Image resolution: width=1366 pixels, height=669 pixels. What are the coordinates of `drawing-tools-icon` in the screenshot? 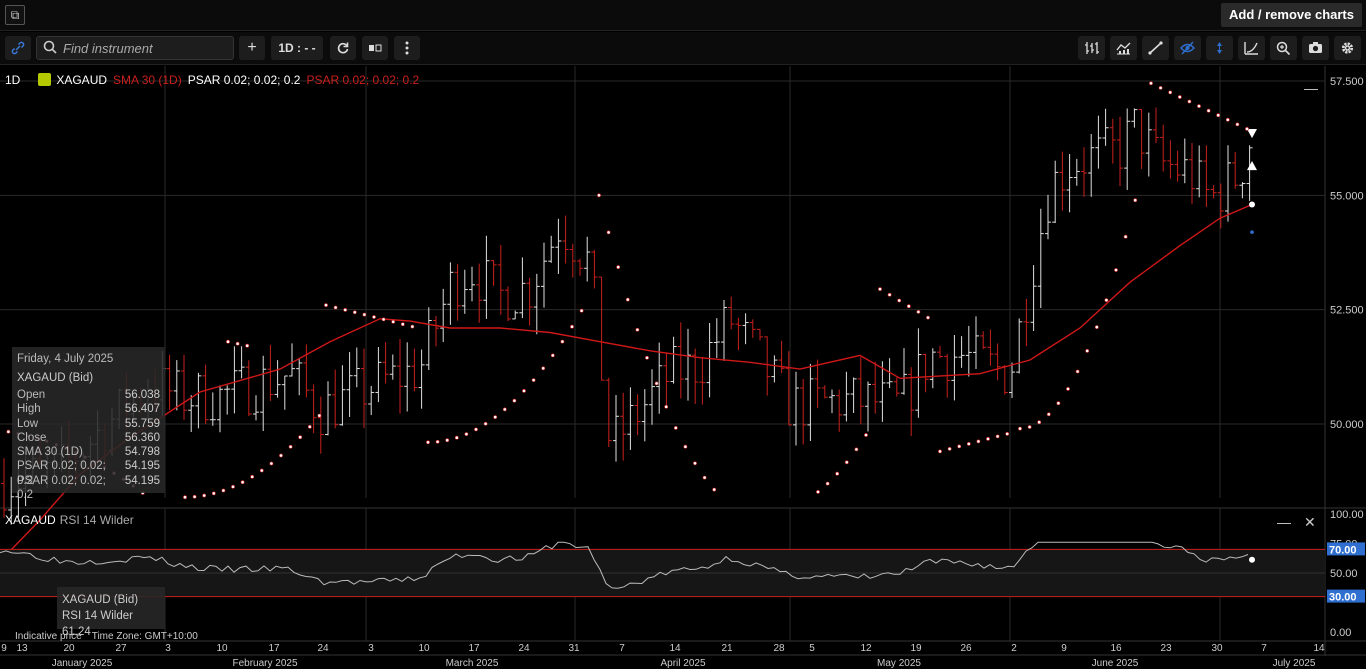 It's located at (1155, 48).